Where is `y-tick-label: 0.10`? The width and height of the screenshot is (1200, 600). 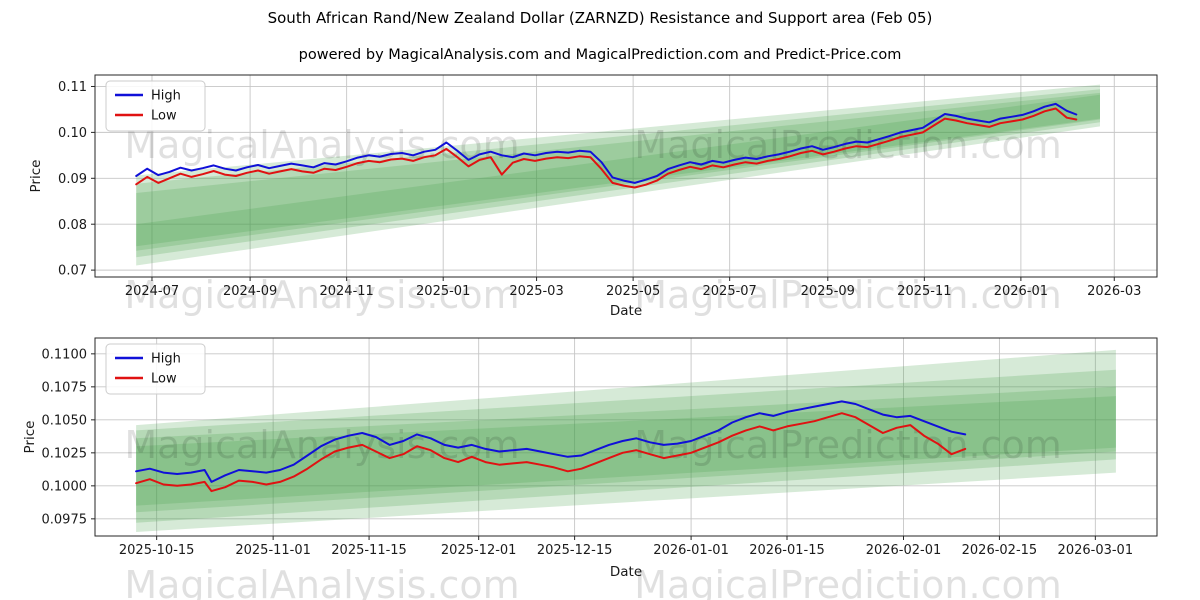 y-tick-label: 0.10 is located at coordinates (72, 133).